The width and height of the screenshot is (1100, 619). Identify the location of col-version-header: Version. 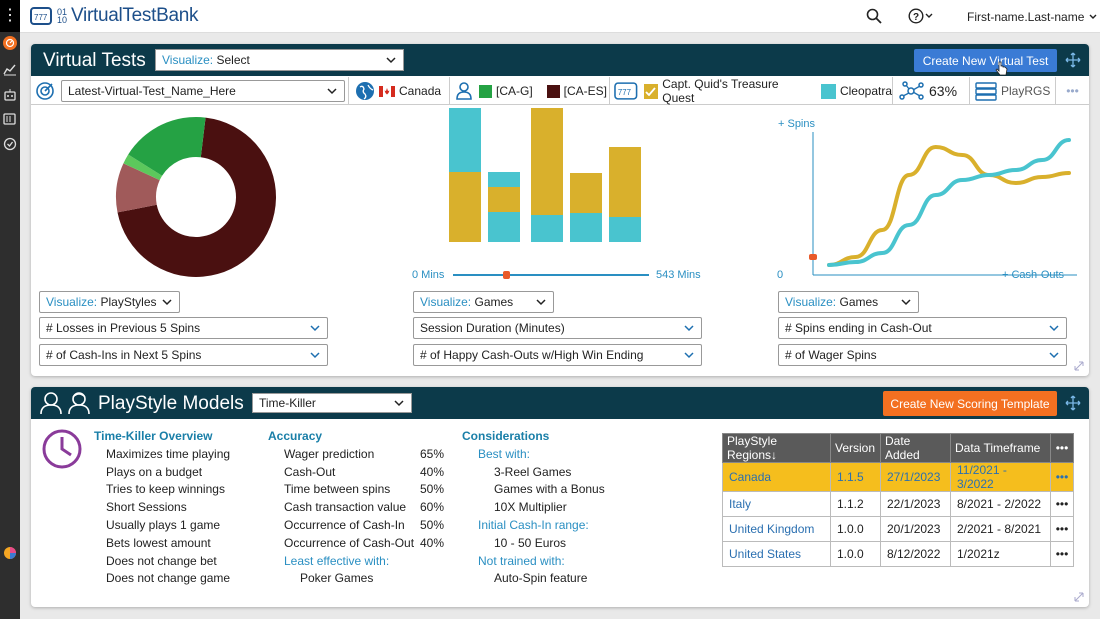
(855, 448).